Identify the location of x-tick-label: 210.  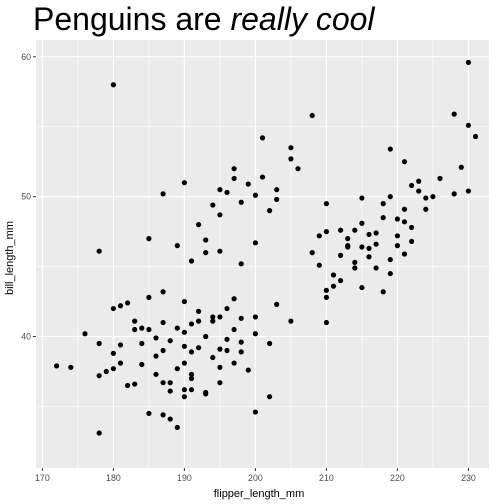
(326, 478).